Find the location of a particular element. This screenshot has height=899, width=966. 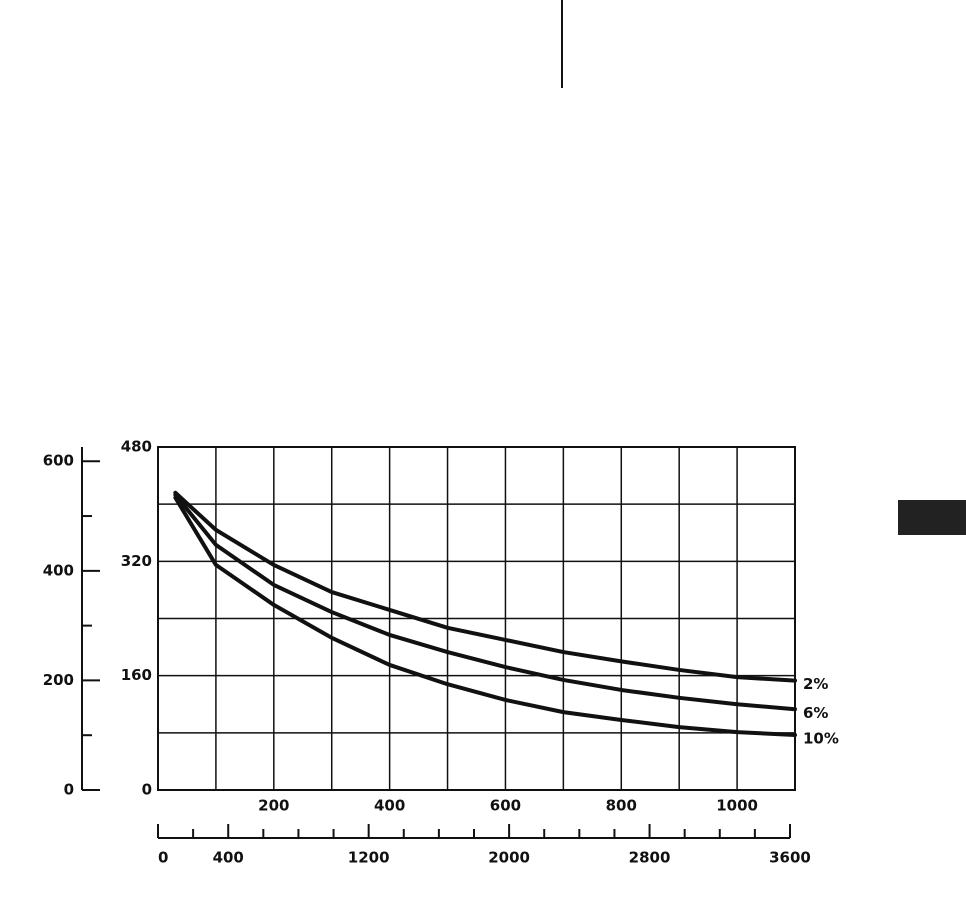

x-tick-label: 800 is located at coordinates (621, 806).